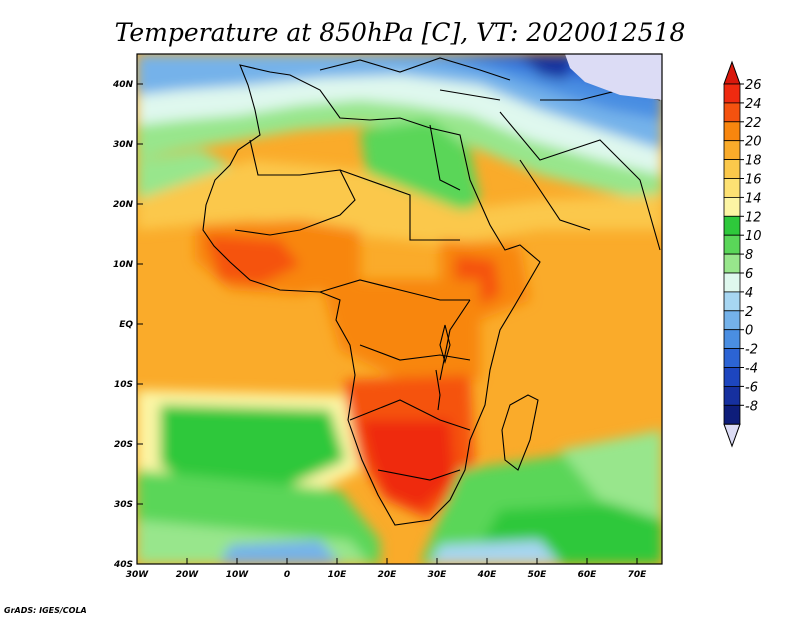  What do you see at coordinates (753, 85) in the screenshot?
I see `colorbar-label: 26` at bounding box center [753, 85].